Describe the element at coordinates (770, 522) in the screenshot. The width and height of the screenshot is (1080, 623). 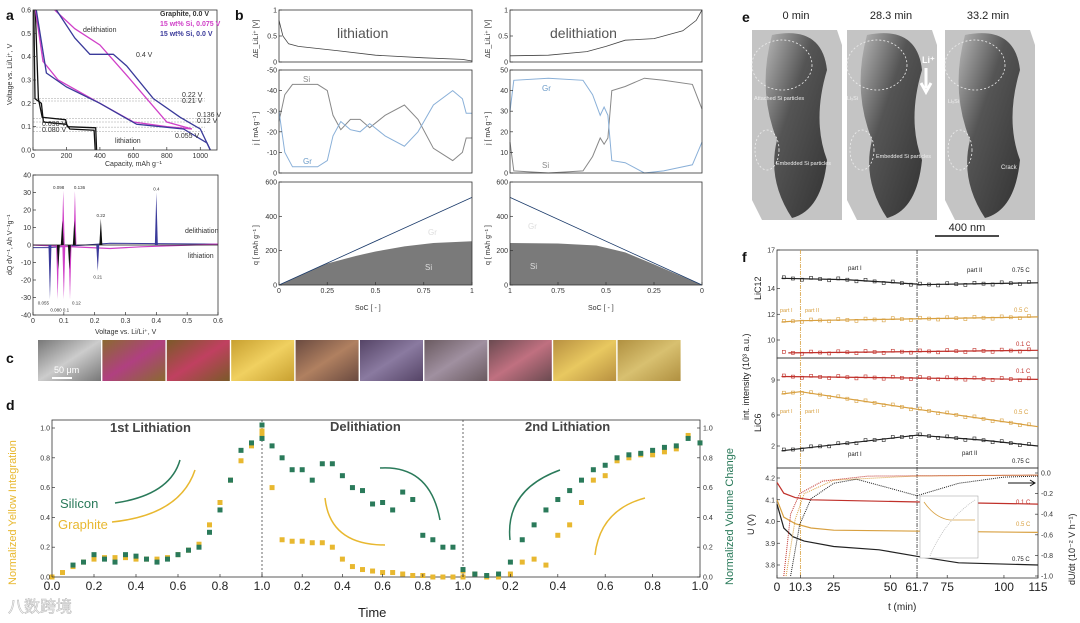
I see `f-bottom-ytick-label: 4.0` at that location.